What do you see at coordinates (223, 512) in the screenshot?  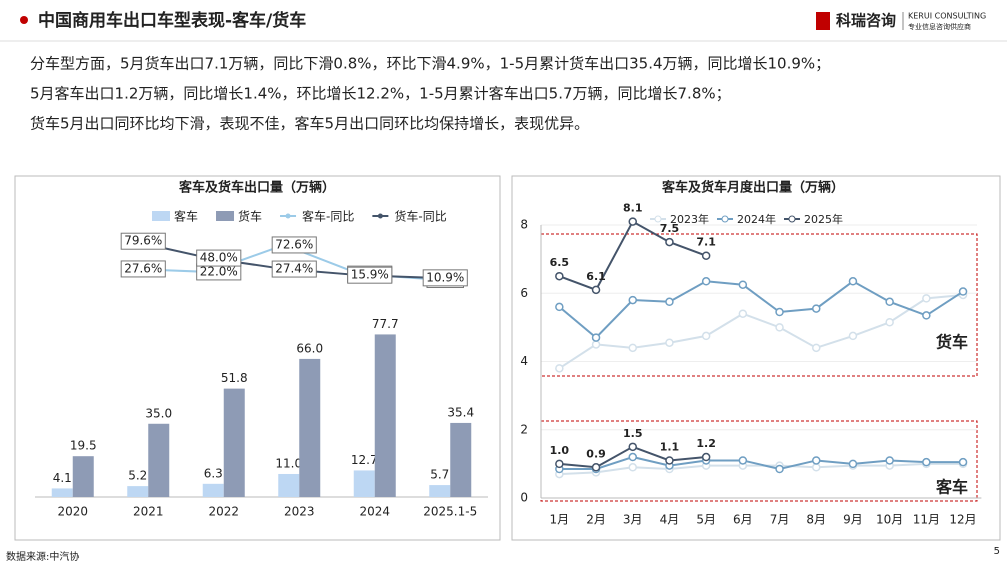 I see `x-tick-label: 2022` at bounding box center [223, 512].